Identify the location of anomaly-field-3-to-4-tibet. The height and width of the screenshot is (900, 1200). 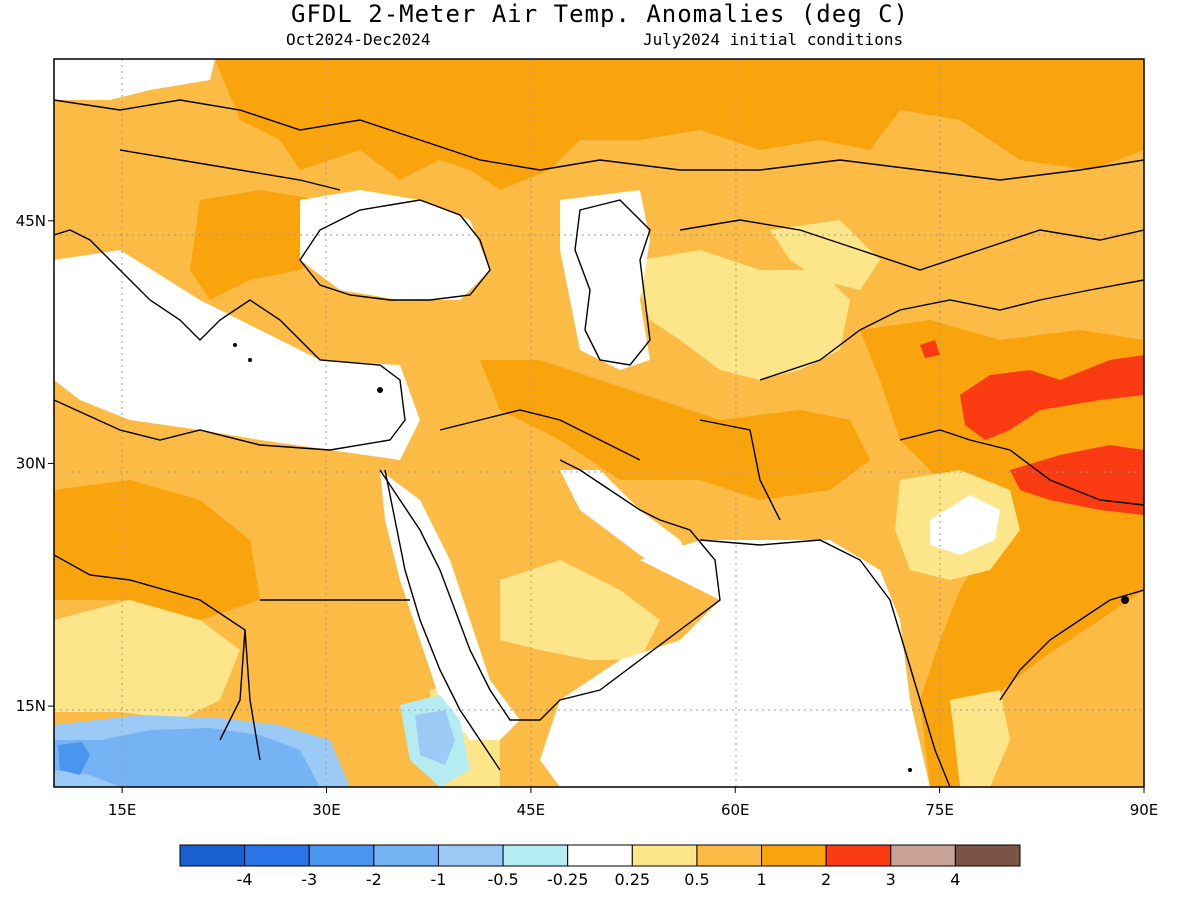
(1077, 480).